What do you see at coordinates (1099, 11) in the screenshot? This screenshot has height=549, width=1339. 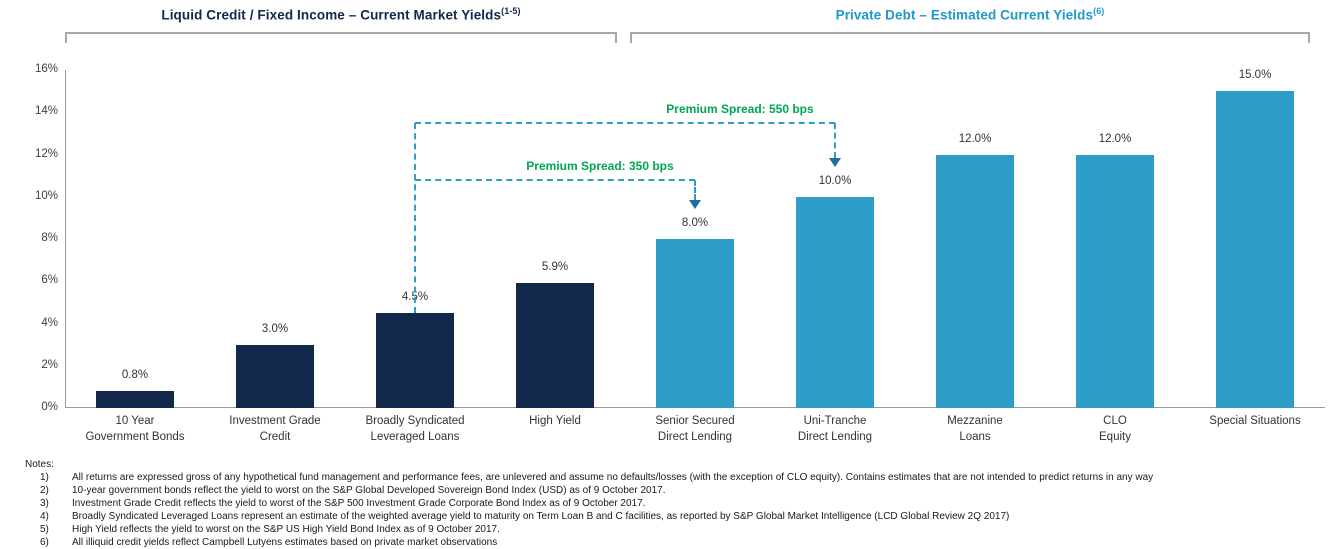 I see `right-group-header-superscript: (6)` at bounding box center [1099, 11].